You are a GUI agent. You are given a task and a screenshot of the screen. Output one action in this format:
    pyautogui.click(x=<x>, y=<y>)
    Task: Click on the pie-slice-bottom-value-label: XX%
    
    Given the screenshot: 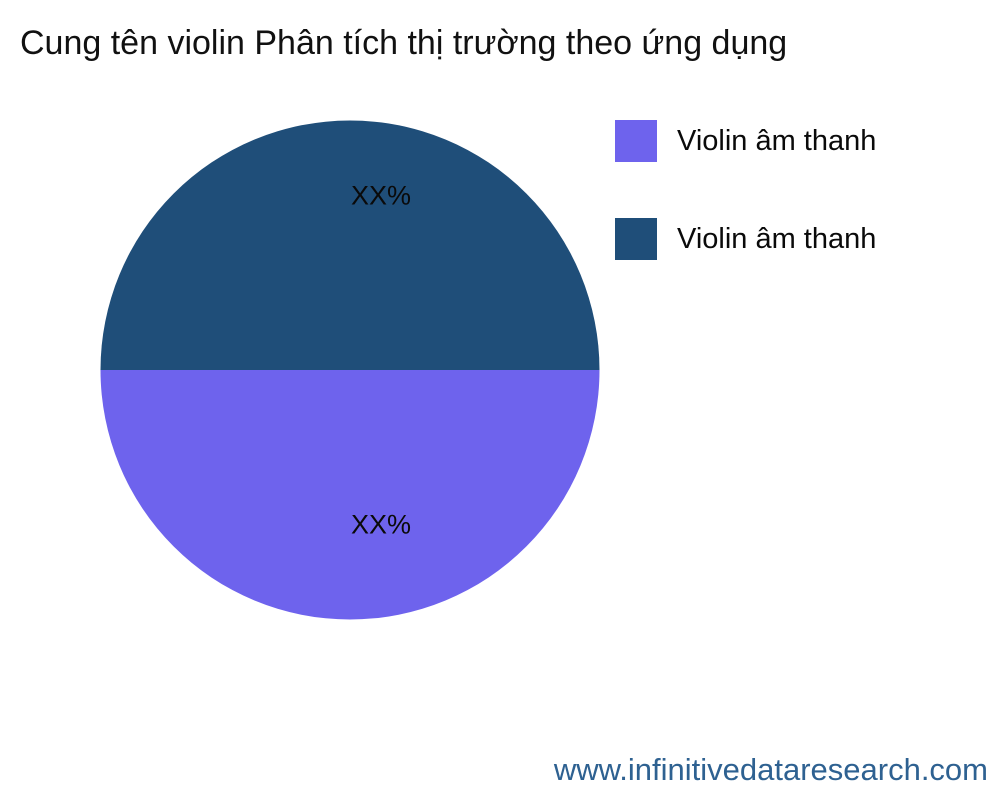 What is the action you would take?
    pyautogui.click(x=381, y=524)
    